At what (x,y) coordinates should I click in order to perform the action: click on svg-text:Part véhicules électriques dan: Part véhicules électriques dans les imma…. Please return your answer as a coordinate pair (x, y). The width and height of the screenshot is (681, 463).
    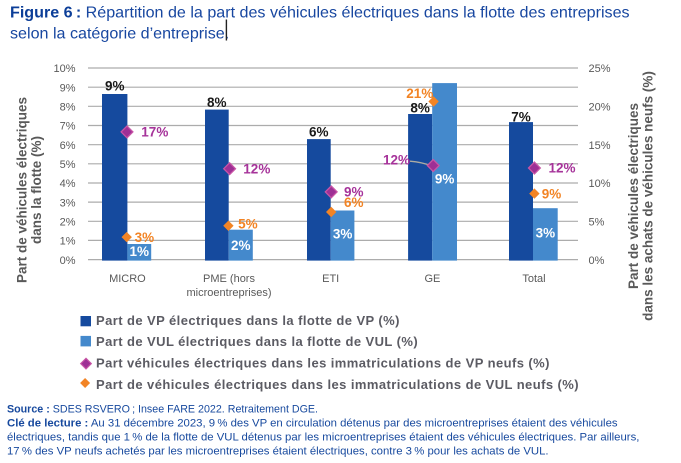
    Looking at the image, I should click on (323, 363).